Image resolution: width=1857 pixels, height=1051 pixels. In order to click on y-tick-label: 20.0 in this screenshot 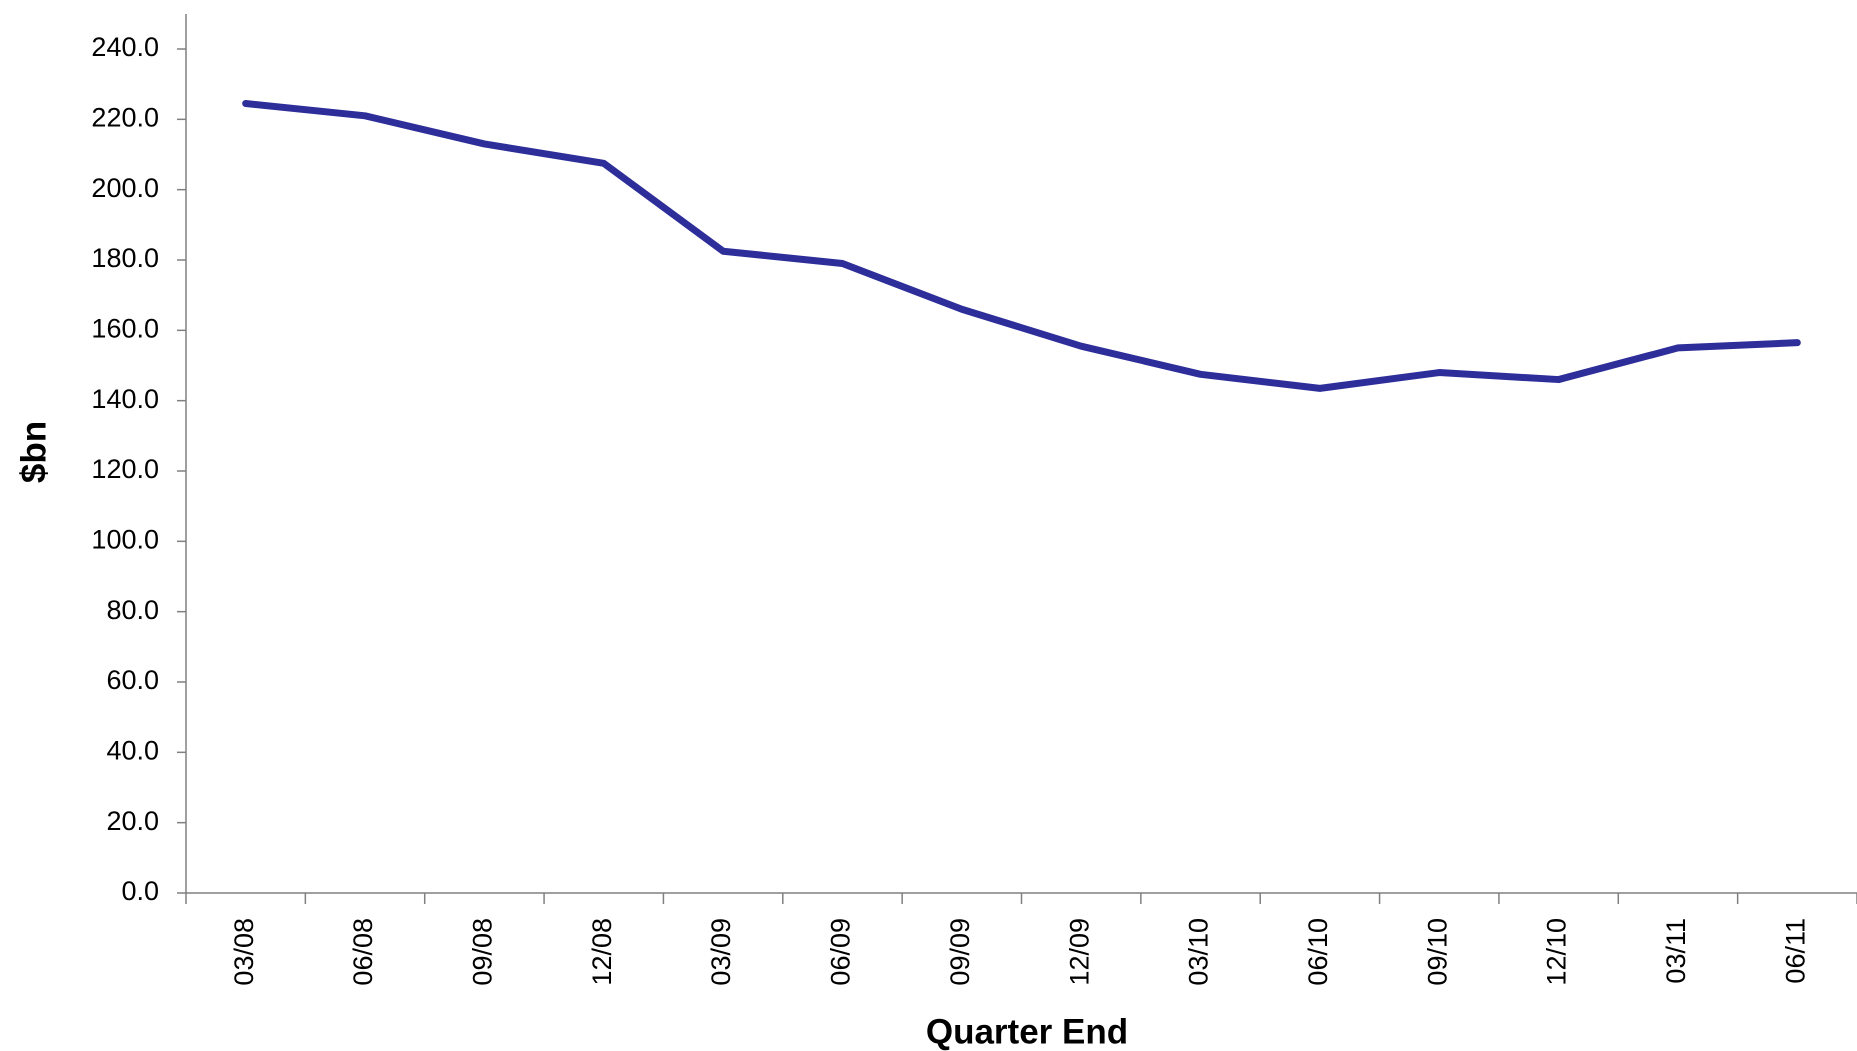, I will do `click(132, 821)`.